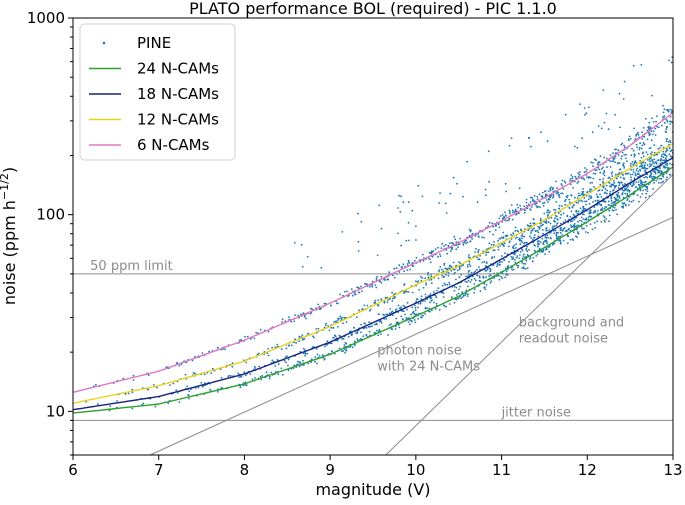 The image size is (685, 505). Describe the element at coordinates (415, 470) in the screenshot. I see `x-tick-label: 10` at that location.